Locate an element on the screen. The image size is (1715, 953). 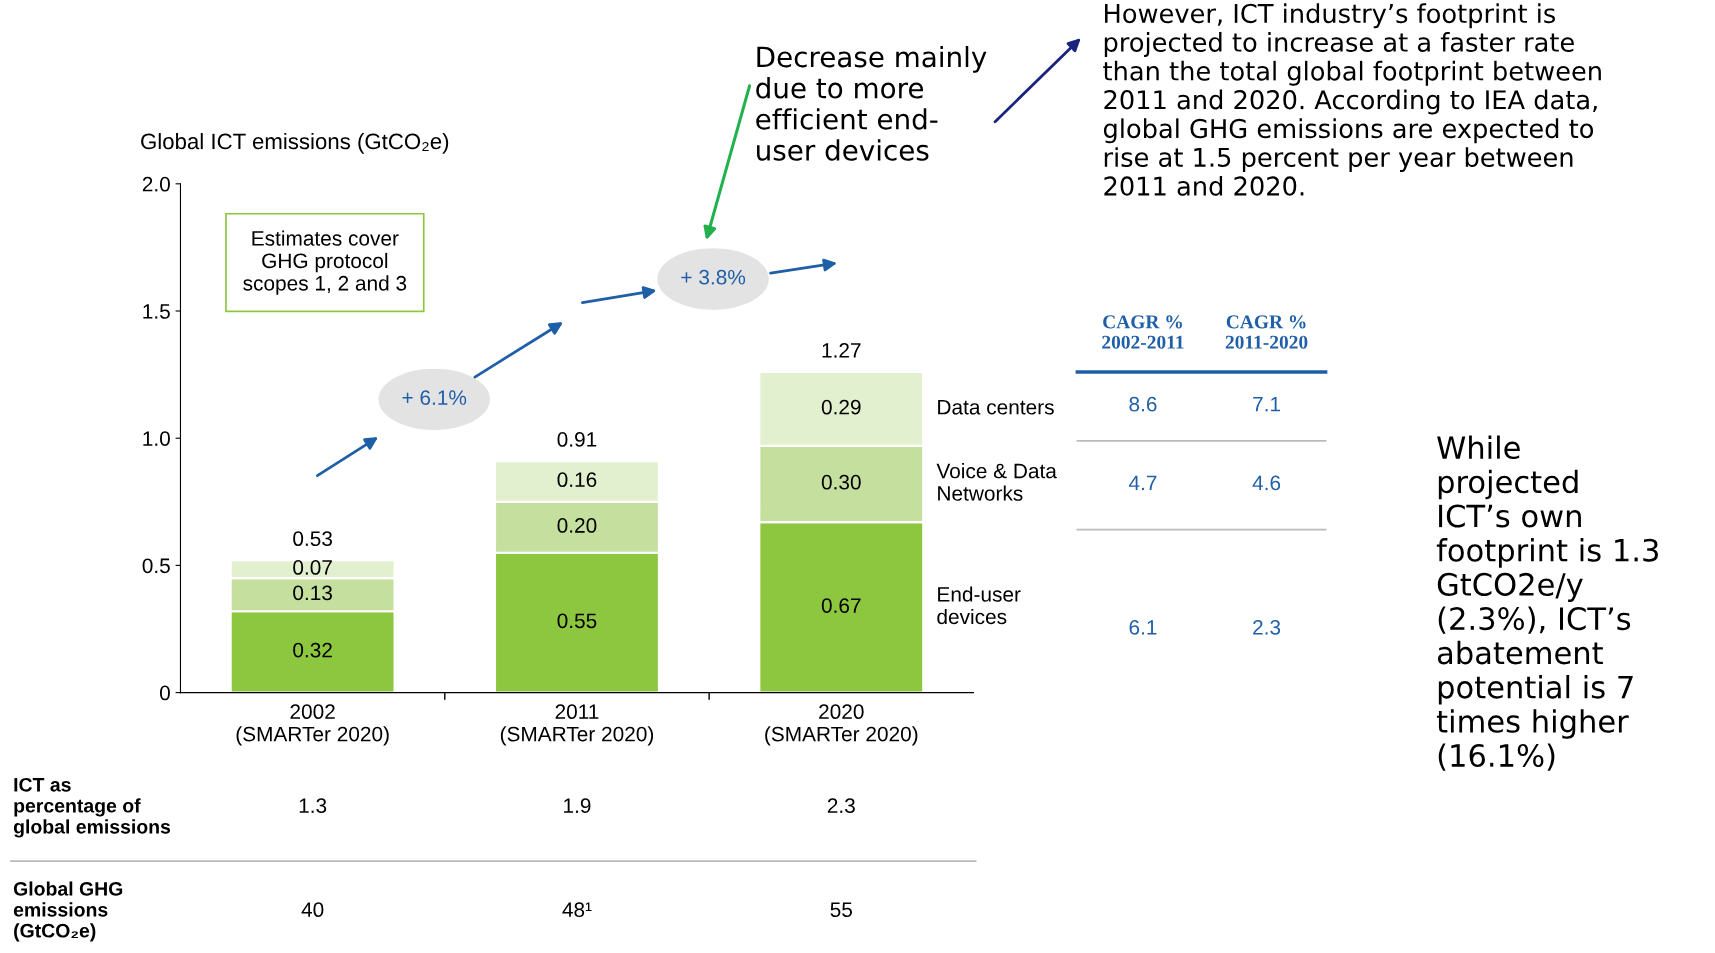
data-label: 0.16 is located at coordinates (577, 480).